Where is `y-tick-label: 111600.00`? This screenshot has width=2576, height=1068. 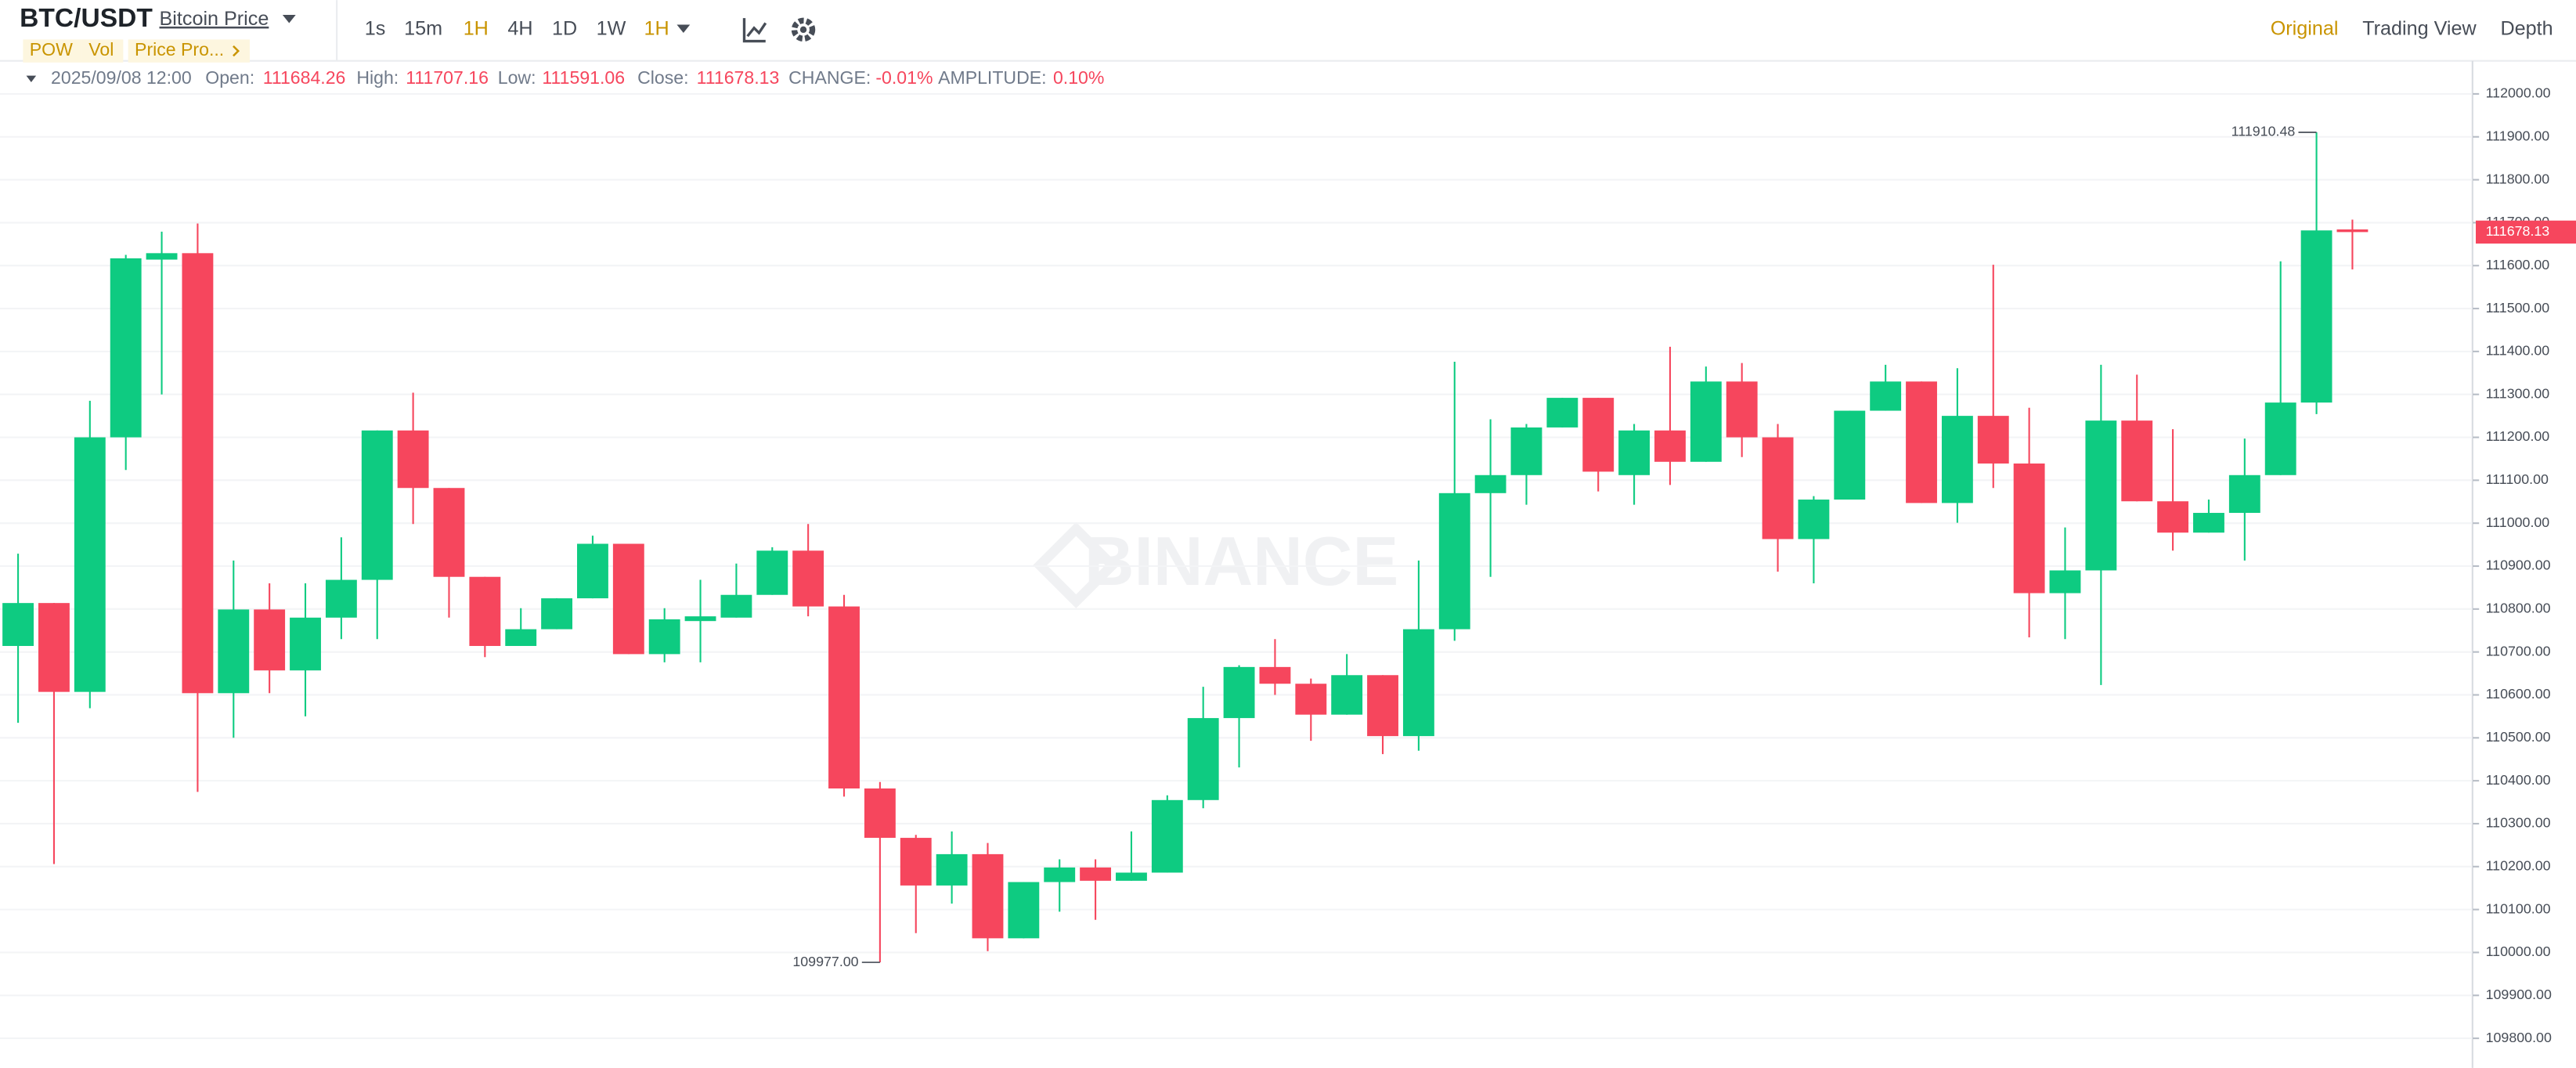
y-tick-label: 111600.00 is located at coordinates (2518, 264).